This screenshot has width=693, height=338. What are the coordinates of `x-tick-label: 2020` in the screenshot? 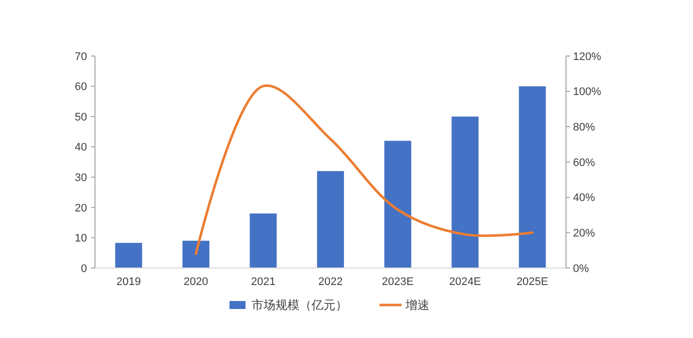 It's located at (196, 282).